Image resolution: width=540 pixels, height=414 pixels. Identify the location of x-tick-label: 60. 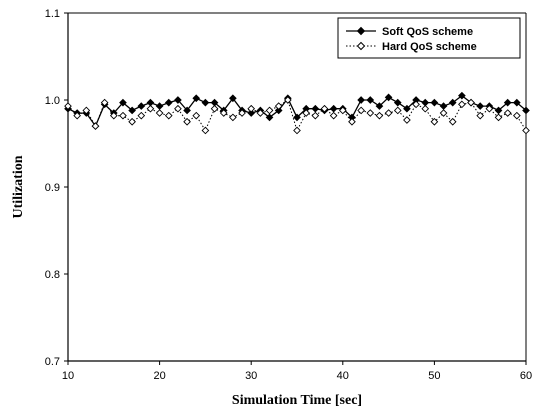
(526, 376).